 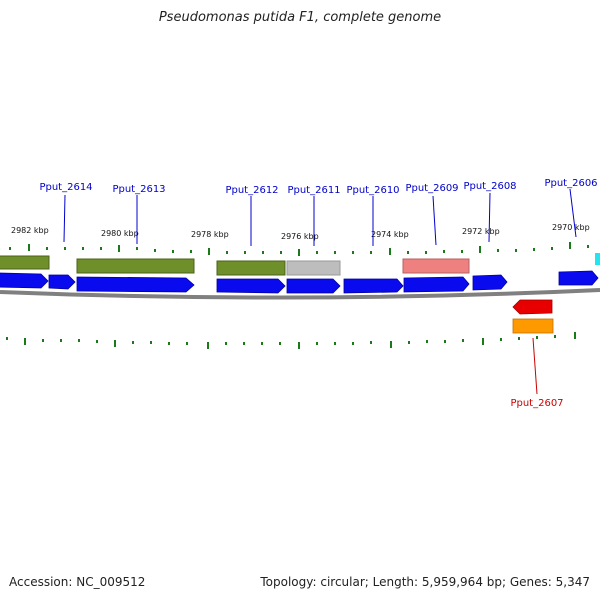 What do you see at coordinates (436, 266) in the screenshot?
I see `feature-pink` at bounding box center [436, 266].